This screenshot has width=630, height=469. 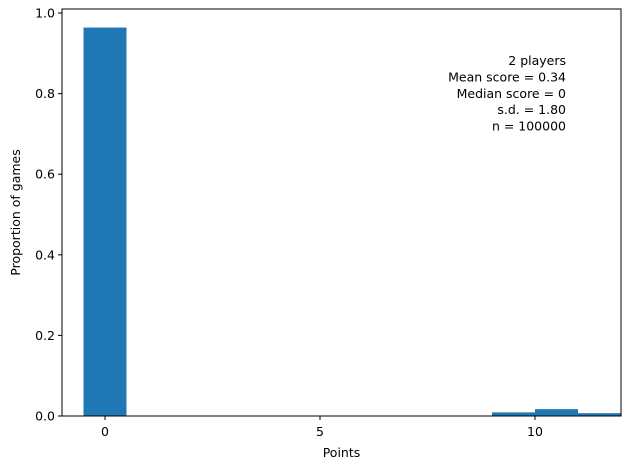 I want to click on y-axis-label: Proportion of games, so click(x=15, y=212).